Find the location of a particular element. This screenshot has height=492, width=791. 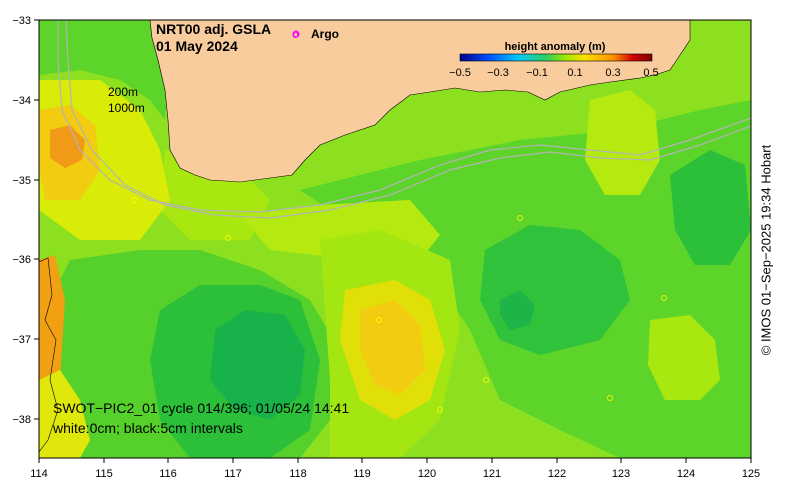

ssh-contour-5cm is located at coordinates (49, 355).